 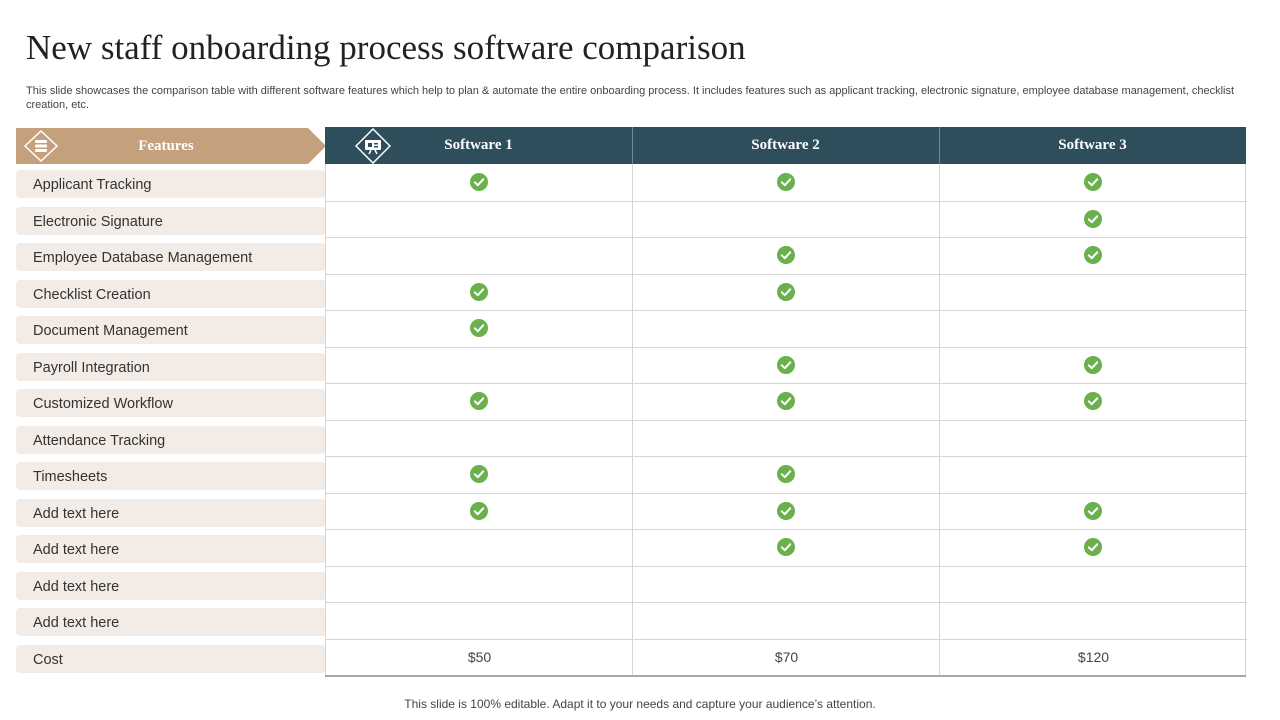 What do you see at coordinates (171, 293) in the screenshot?
I see `feature-row-label: Checklist Creation` at bounding box center [171, 293].